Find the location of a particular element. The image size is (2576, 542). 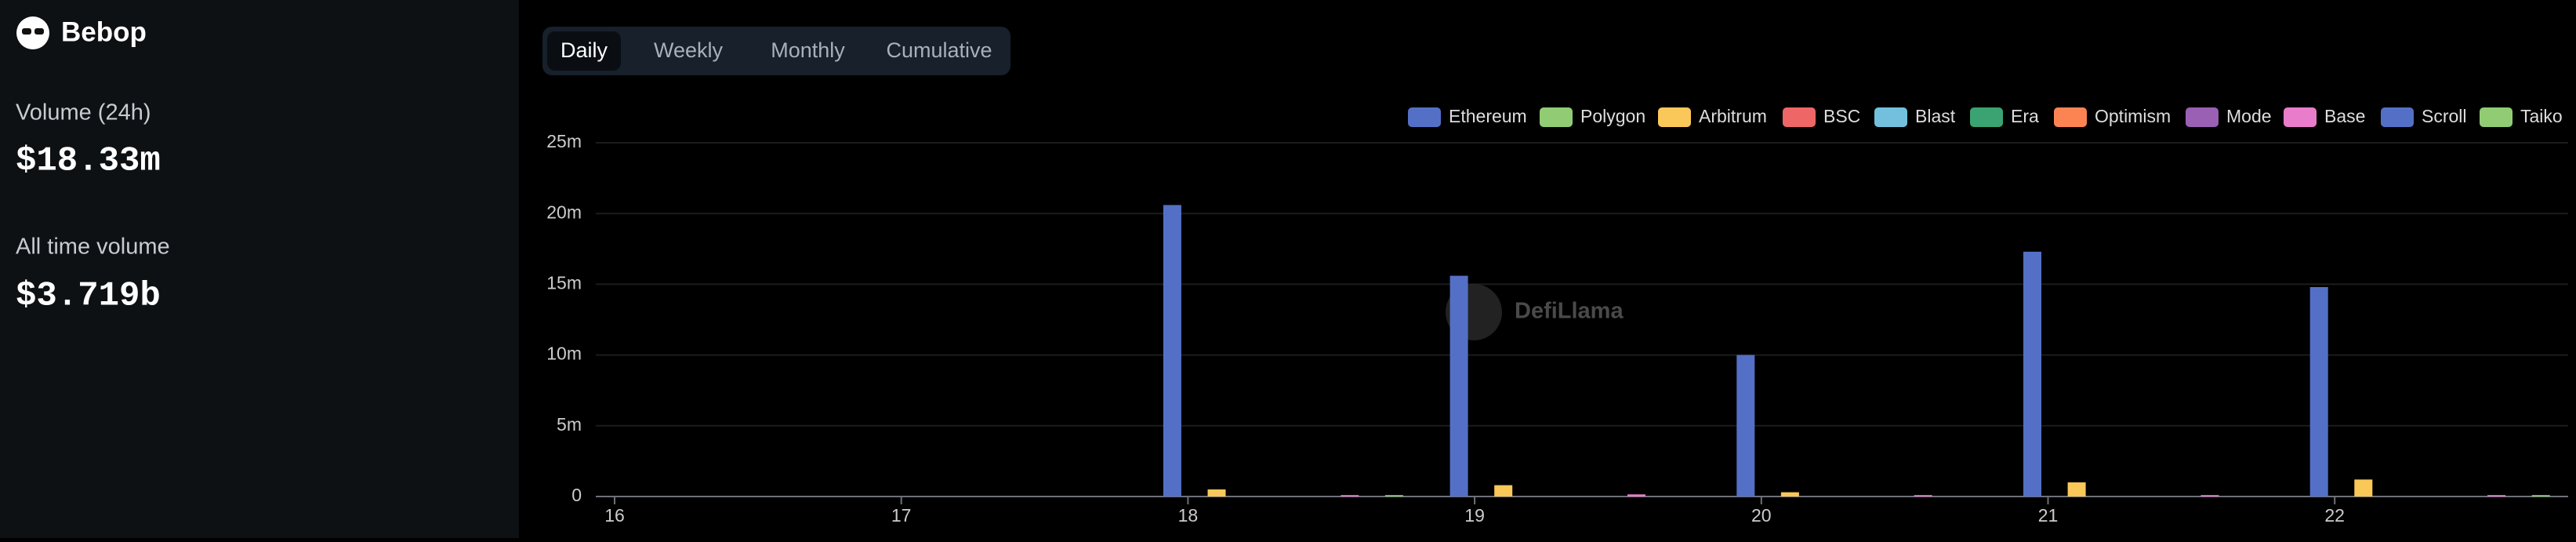

y-tick-label: 10m is located at coordinates (564, 354).